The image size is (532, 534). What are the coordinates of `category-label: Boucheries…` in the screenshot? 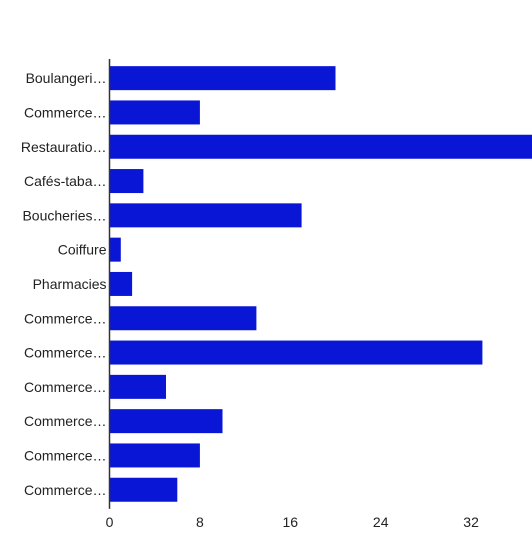 It's located at (64, 215).